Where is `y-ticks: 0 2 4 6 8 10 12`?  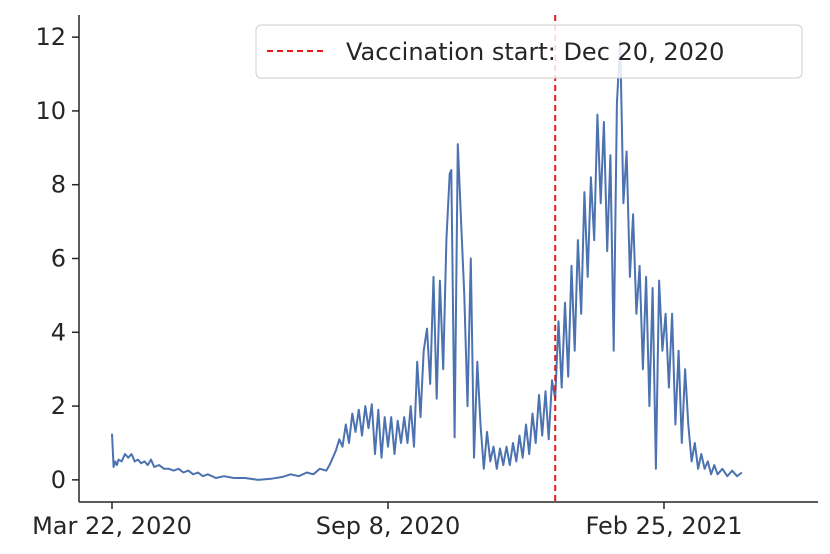
y-ticks: 0 2 4 6 8 10 12 is located at coordinates (57, 258).